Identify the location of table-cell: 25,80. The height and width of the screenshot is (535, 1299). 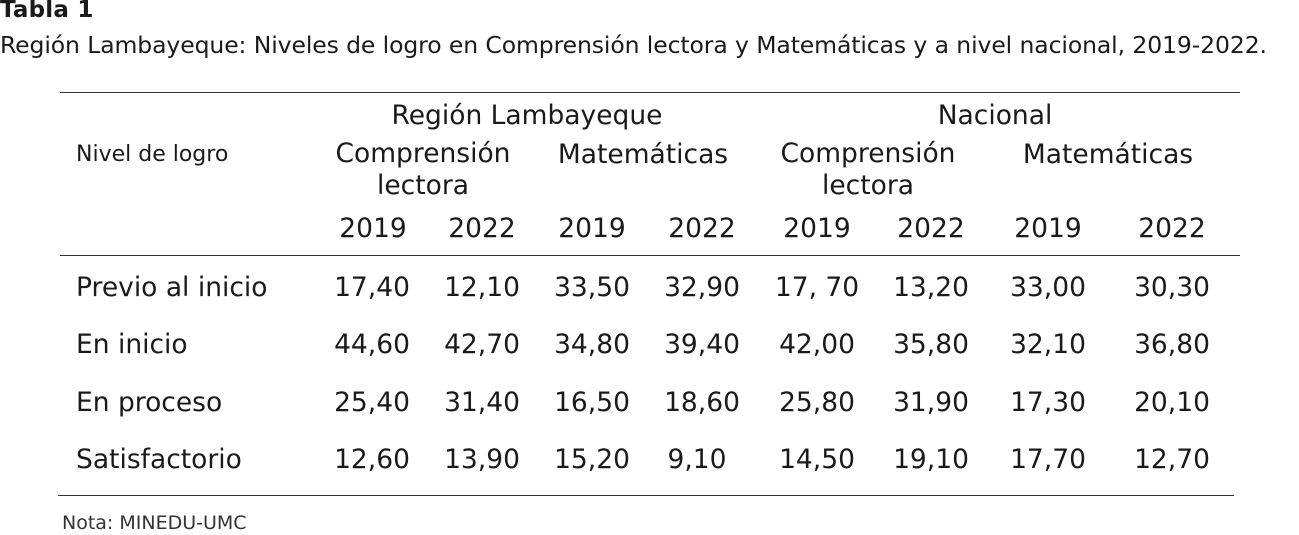
(817, 402).